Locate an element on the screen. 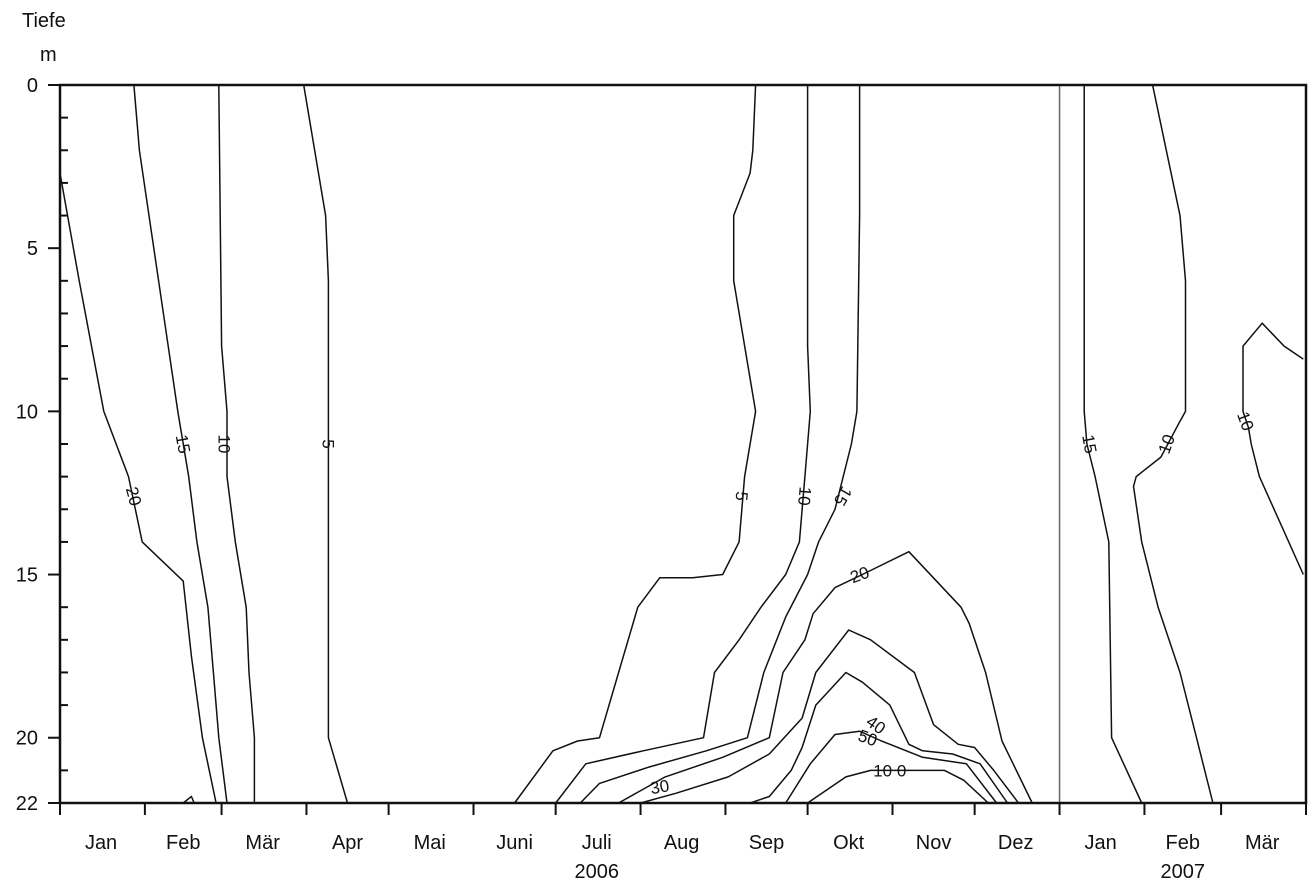 This screenshot has width=1308, height=882. y-tick-label: 22 is located at coordinates (27, 804).